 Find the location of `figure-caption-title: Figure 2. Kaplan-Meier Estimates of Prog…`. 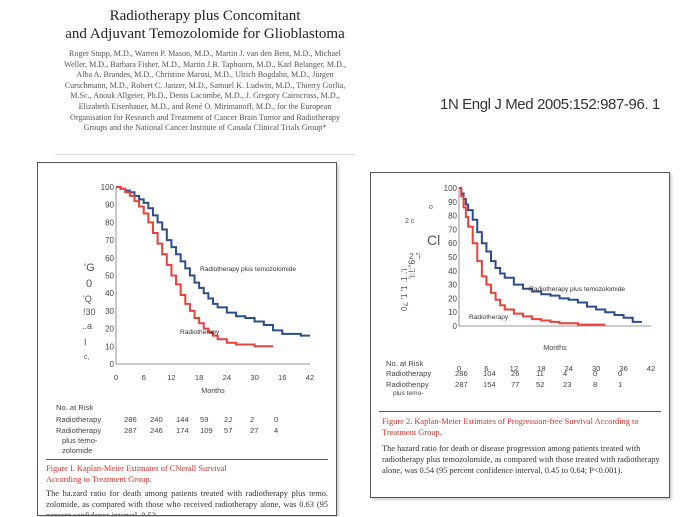

figure-caption-title: Figure 2. Kaplan-Meier Estimates of Prog… is located at coordinates (510, 427).